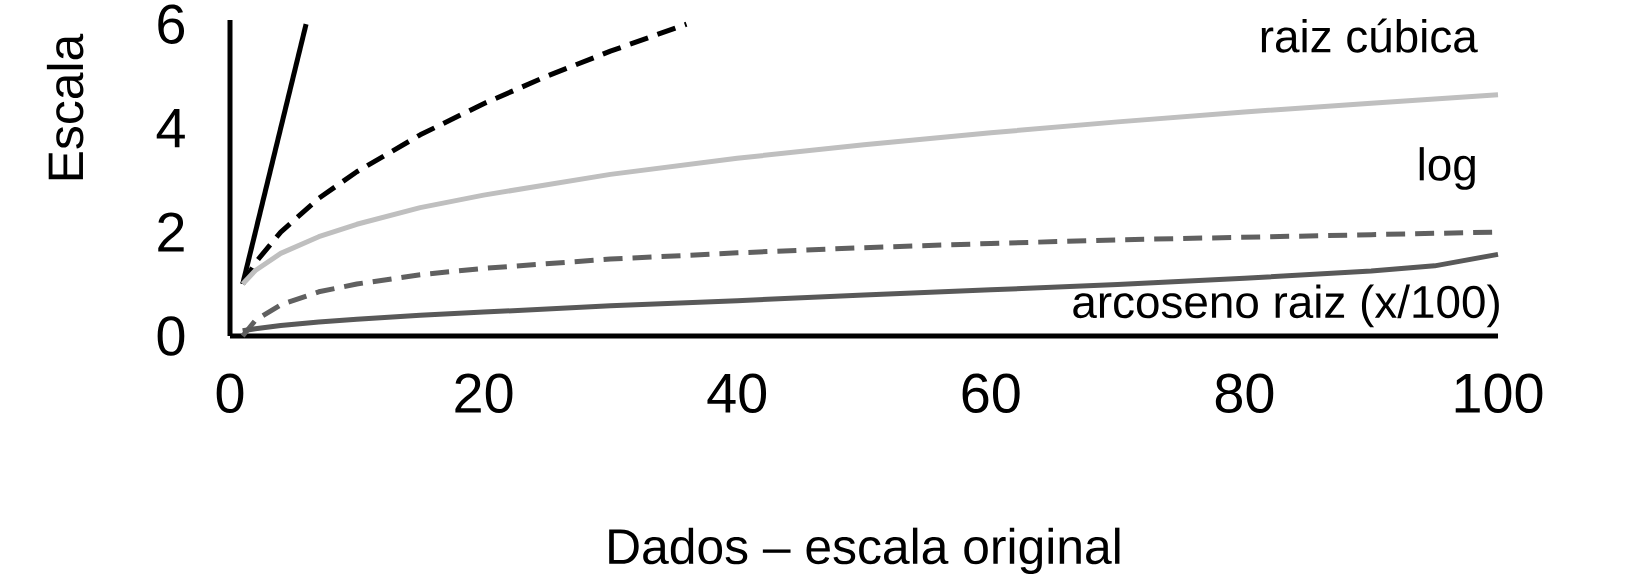 The image size is (1626, 574). What do you see at coordinates (864, 550) in the screenshot?
I see `x-axis-title: Dados – escala original` at bounding box center [864, 550].